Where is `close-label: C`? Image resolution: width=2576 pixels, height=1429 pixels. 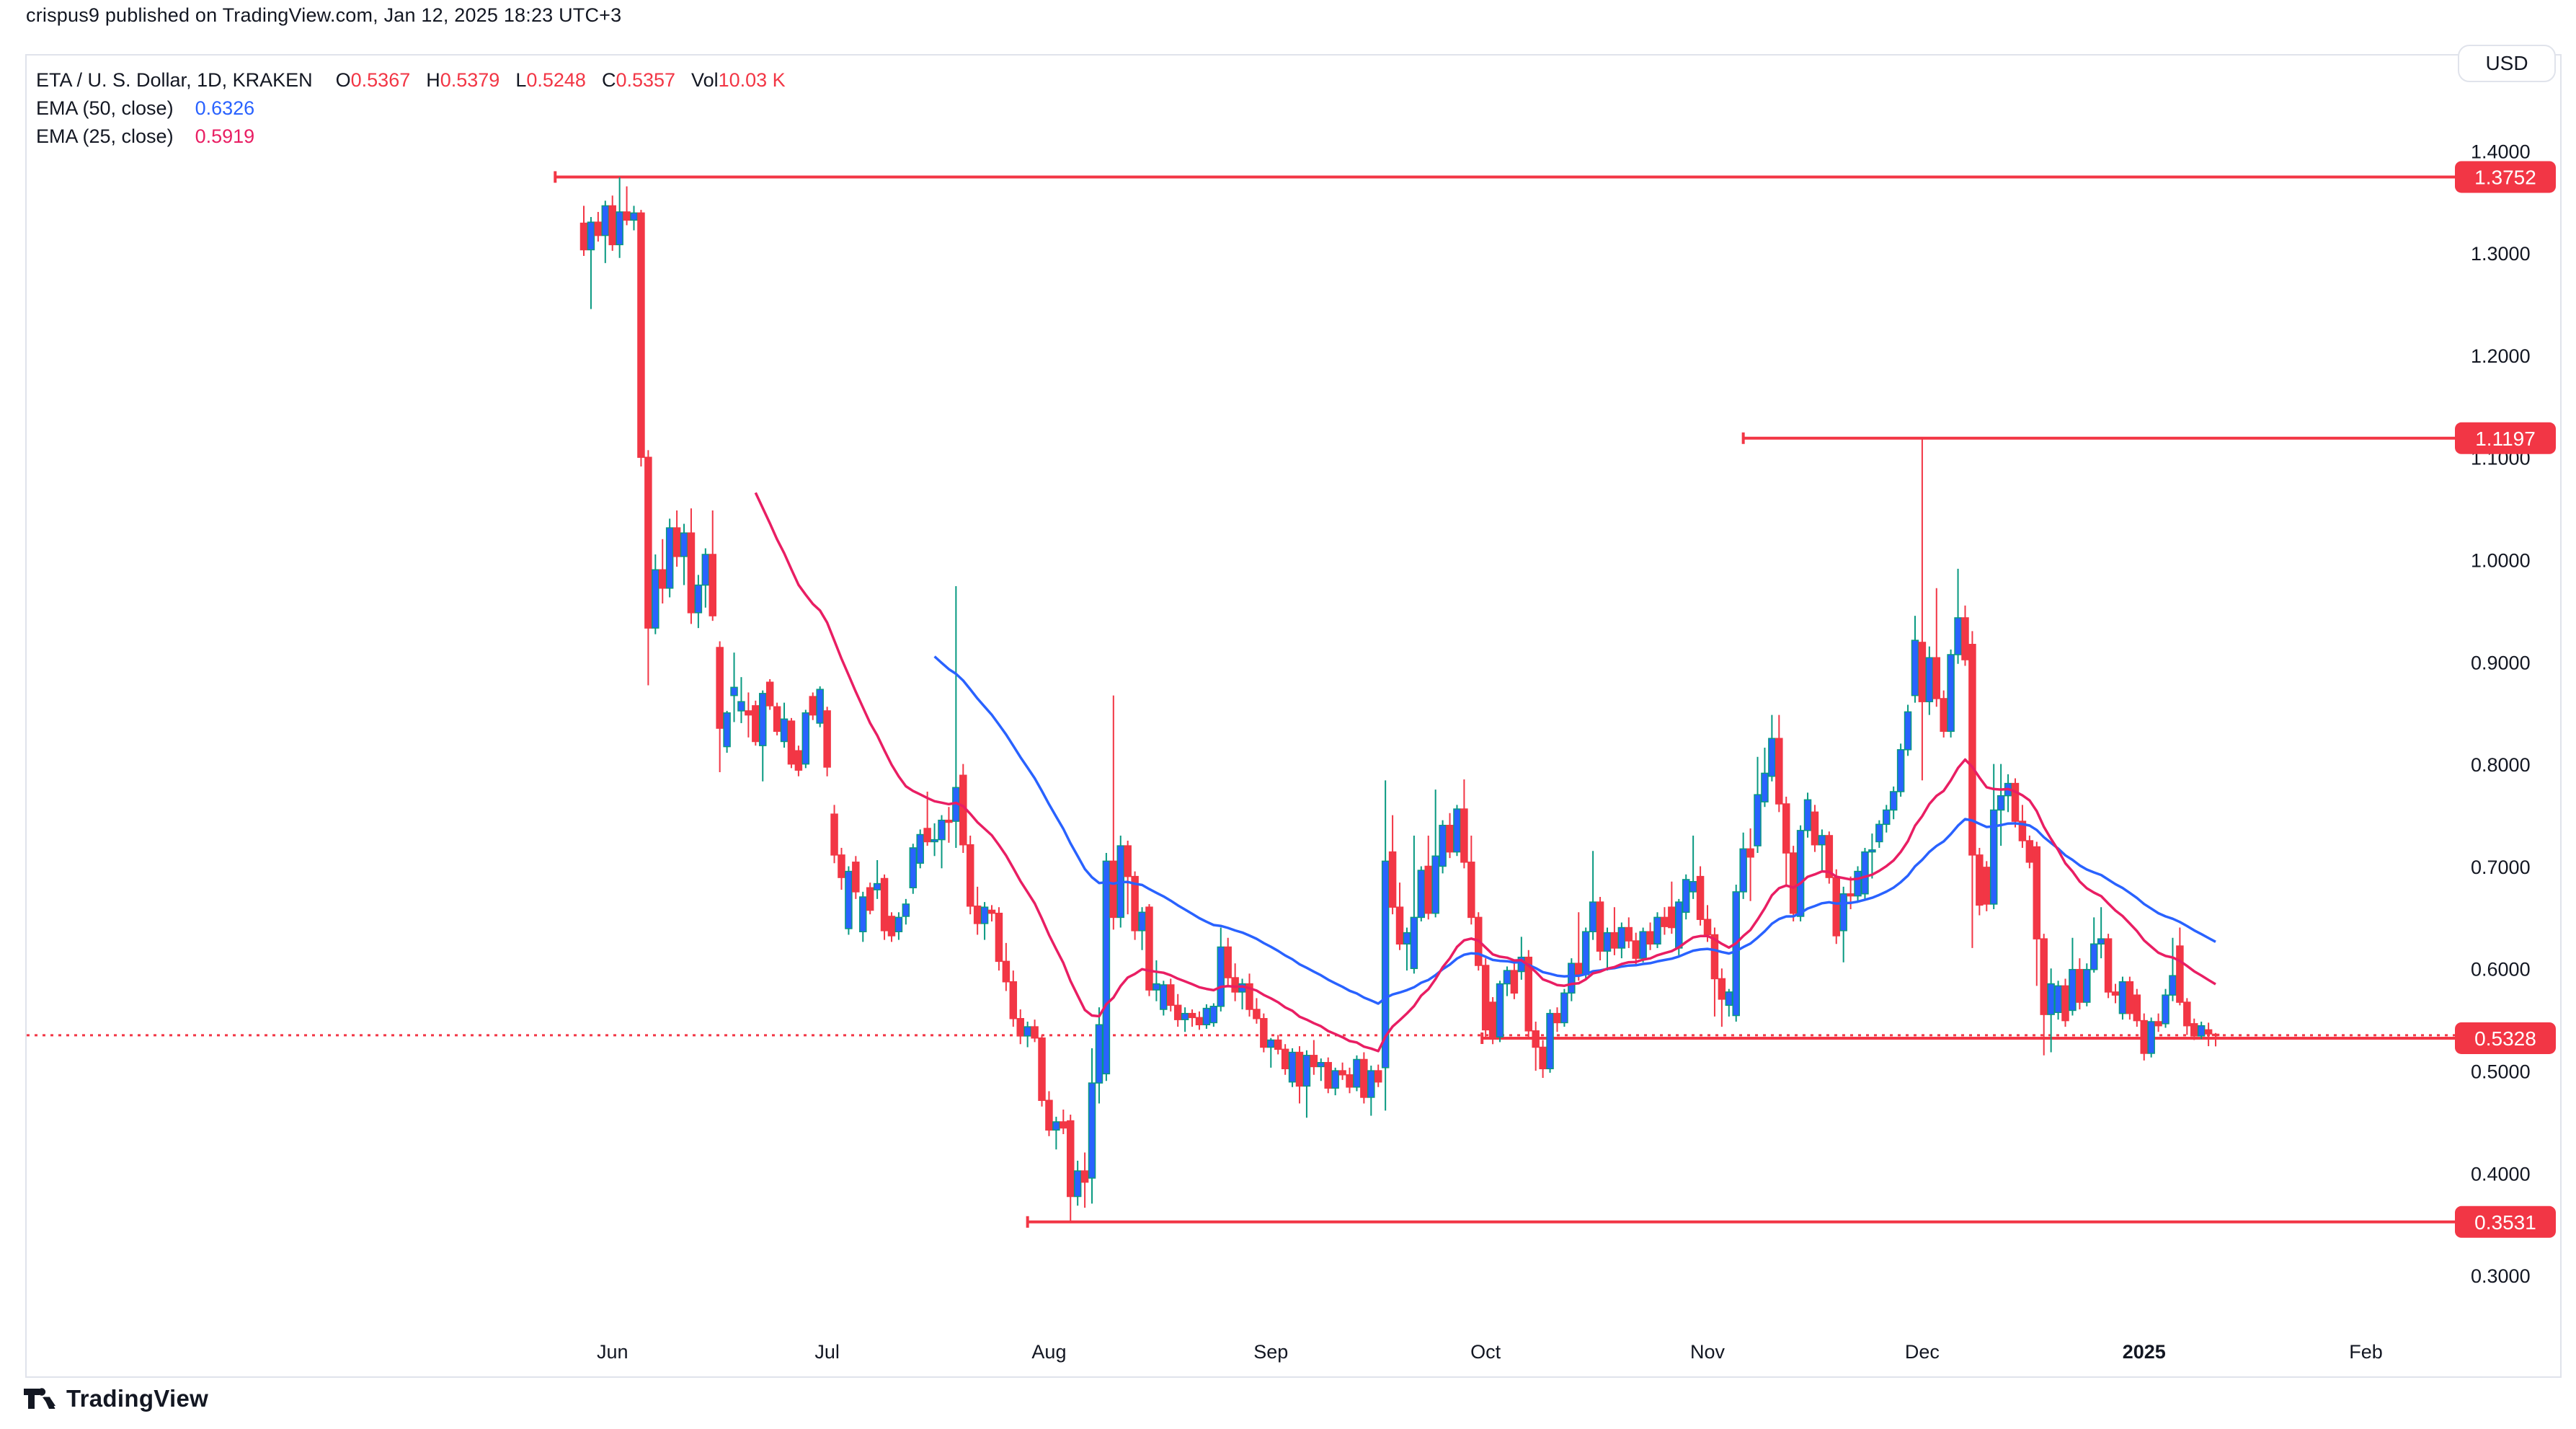
close-label: C is located at coordinates (608, 80).